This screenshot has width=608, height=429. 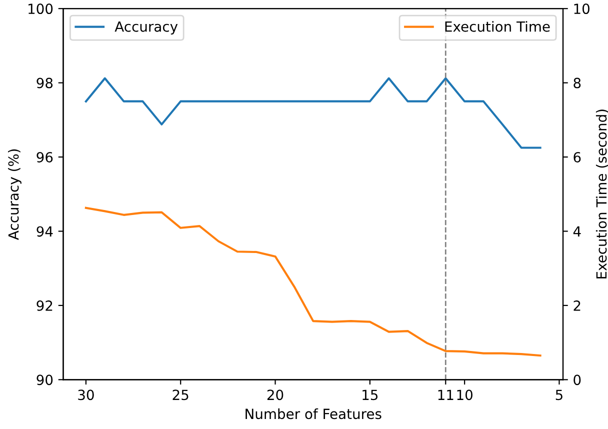 I want to click on y2-tick-label: 10, so click(x=582, y=9).